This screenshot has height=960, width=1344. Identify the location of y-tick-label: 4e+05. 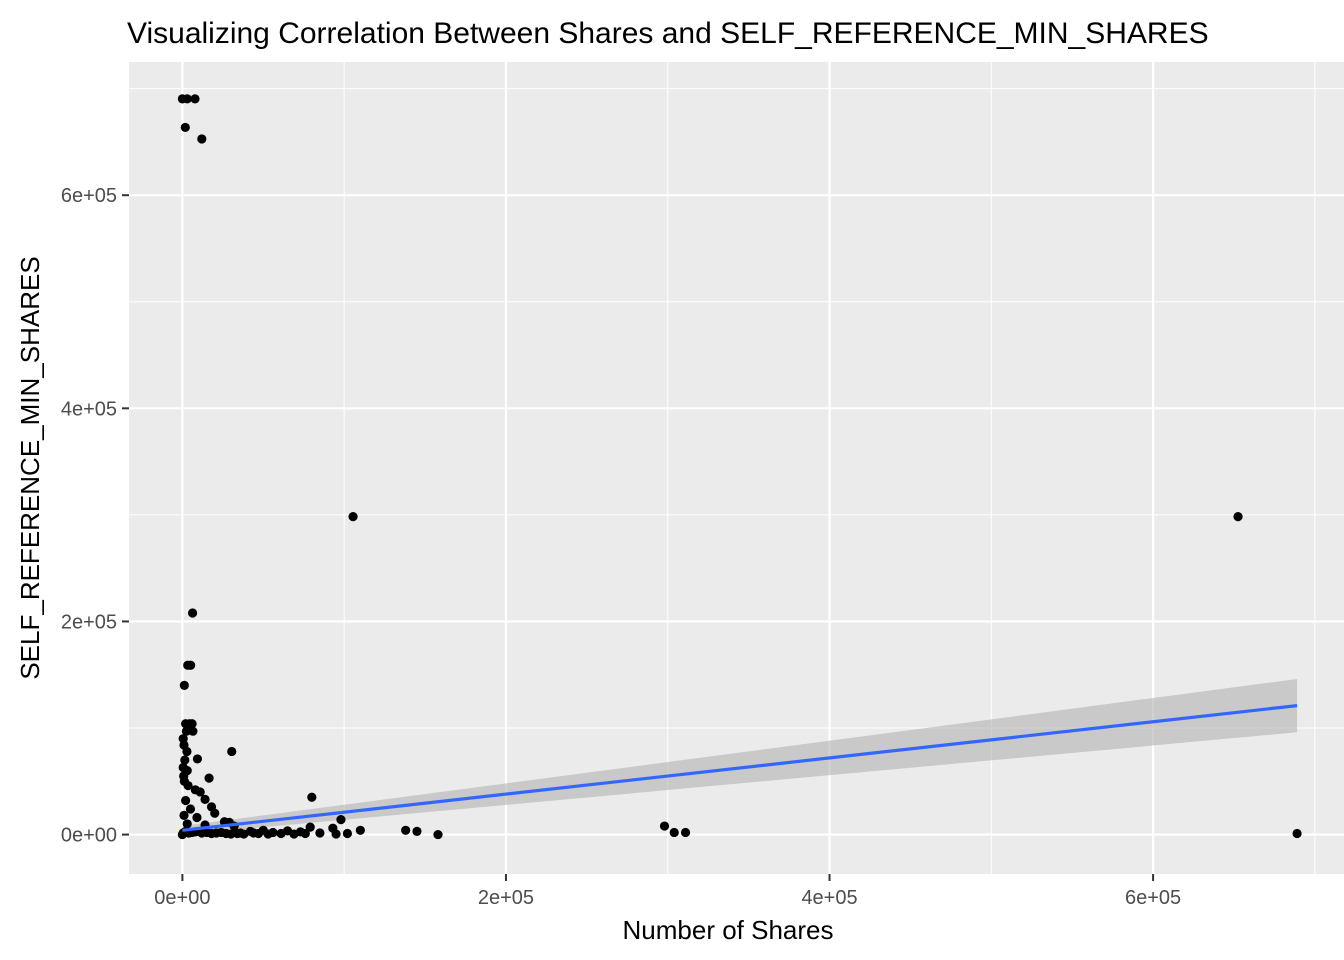
(89, 409).